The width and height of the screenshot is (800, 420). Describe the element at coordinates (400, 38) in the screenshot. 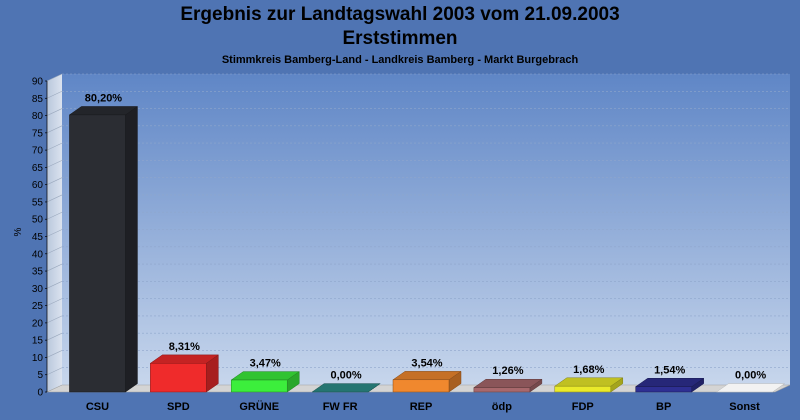

I see `chart-subtitle: Erststimmen` at that location.